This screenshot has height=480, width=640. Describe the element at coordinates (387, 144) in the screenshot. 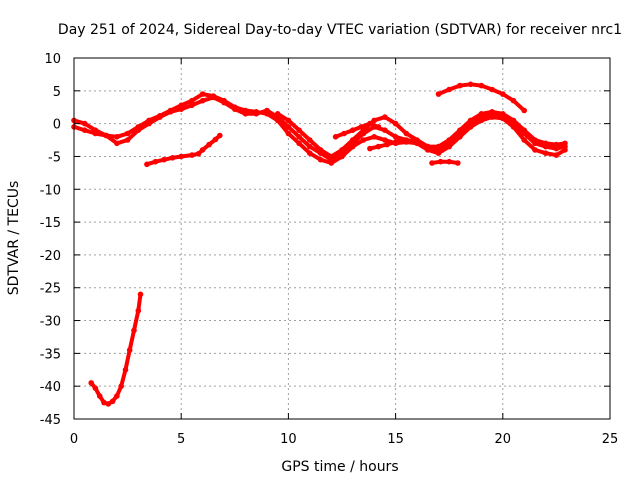

I see `series-track-f` at that location.